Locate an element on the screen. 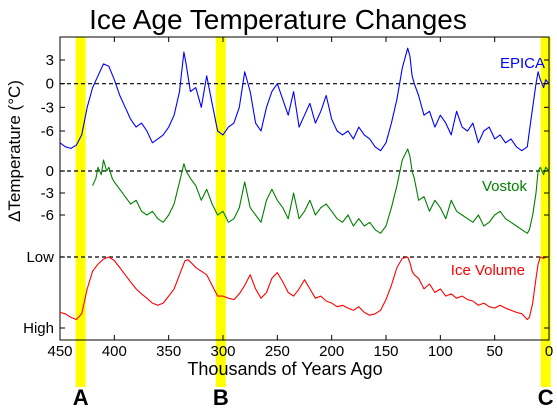 This screenshot has width=557, height=409. x-tick-label: 450 is located at coordinates (59, 351).